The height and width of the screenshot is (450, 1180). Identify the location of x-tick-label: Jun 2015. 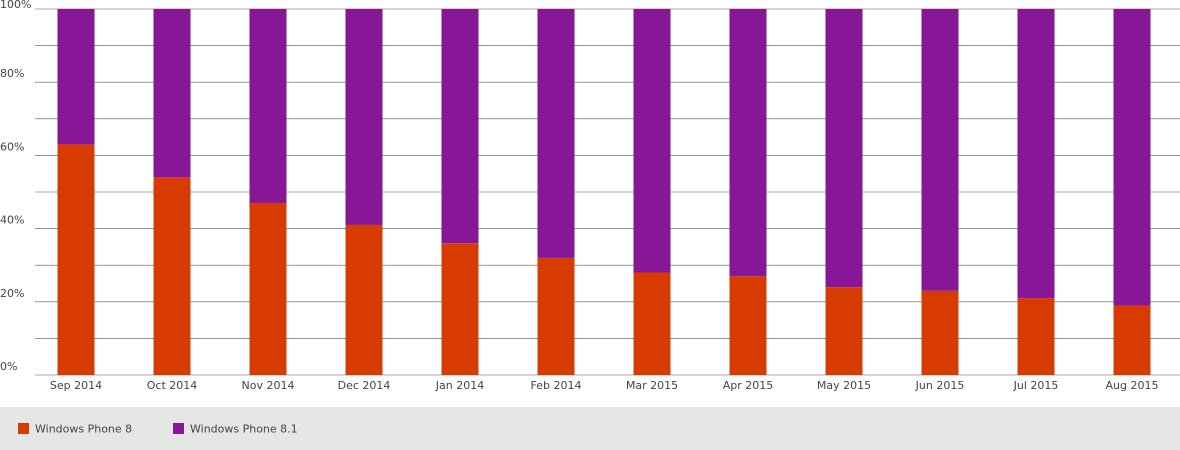
(940, 385).